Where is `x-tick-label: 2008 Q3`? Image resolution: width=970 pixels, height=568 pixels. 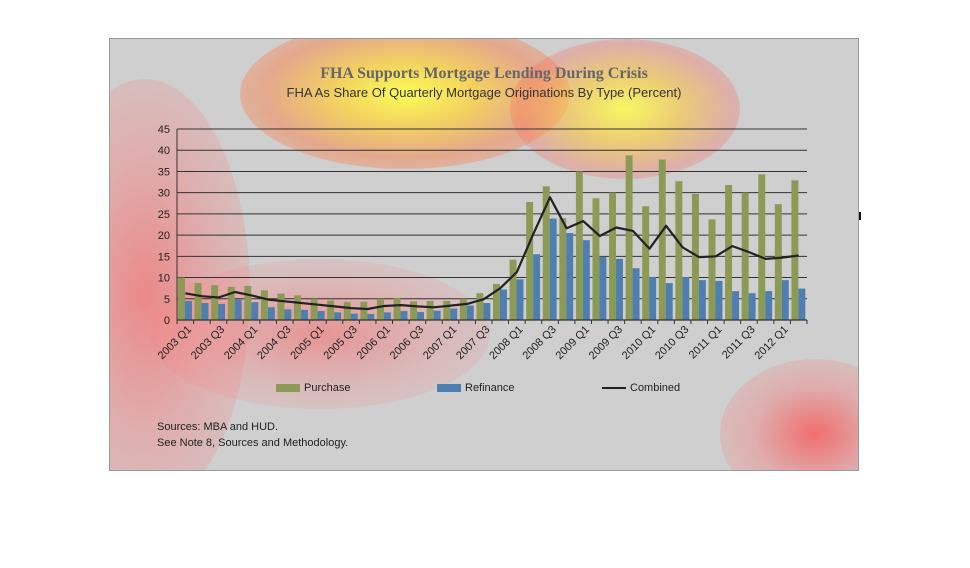
x-tick-label: 2008 Q3 is located at coordinates (539, 343).